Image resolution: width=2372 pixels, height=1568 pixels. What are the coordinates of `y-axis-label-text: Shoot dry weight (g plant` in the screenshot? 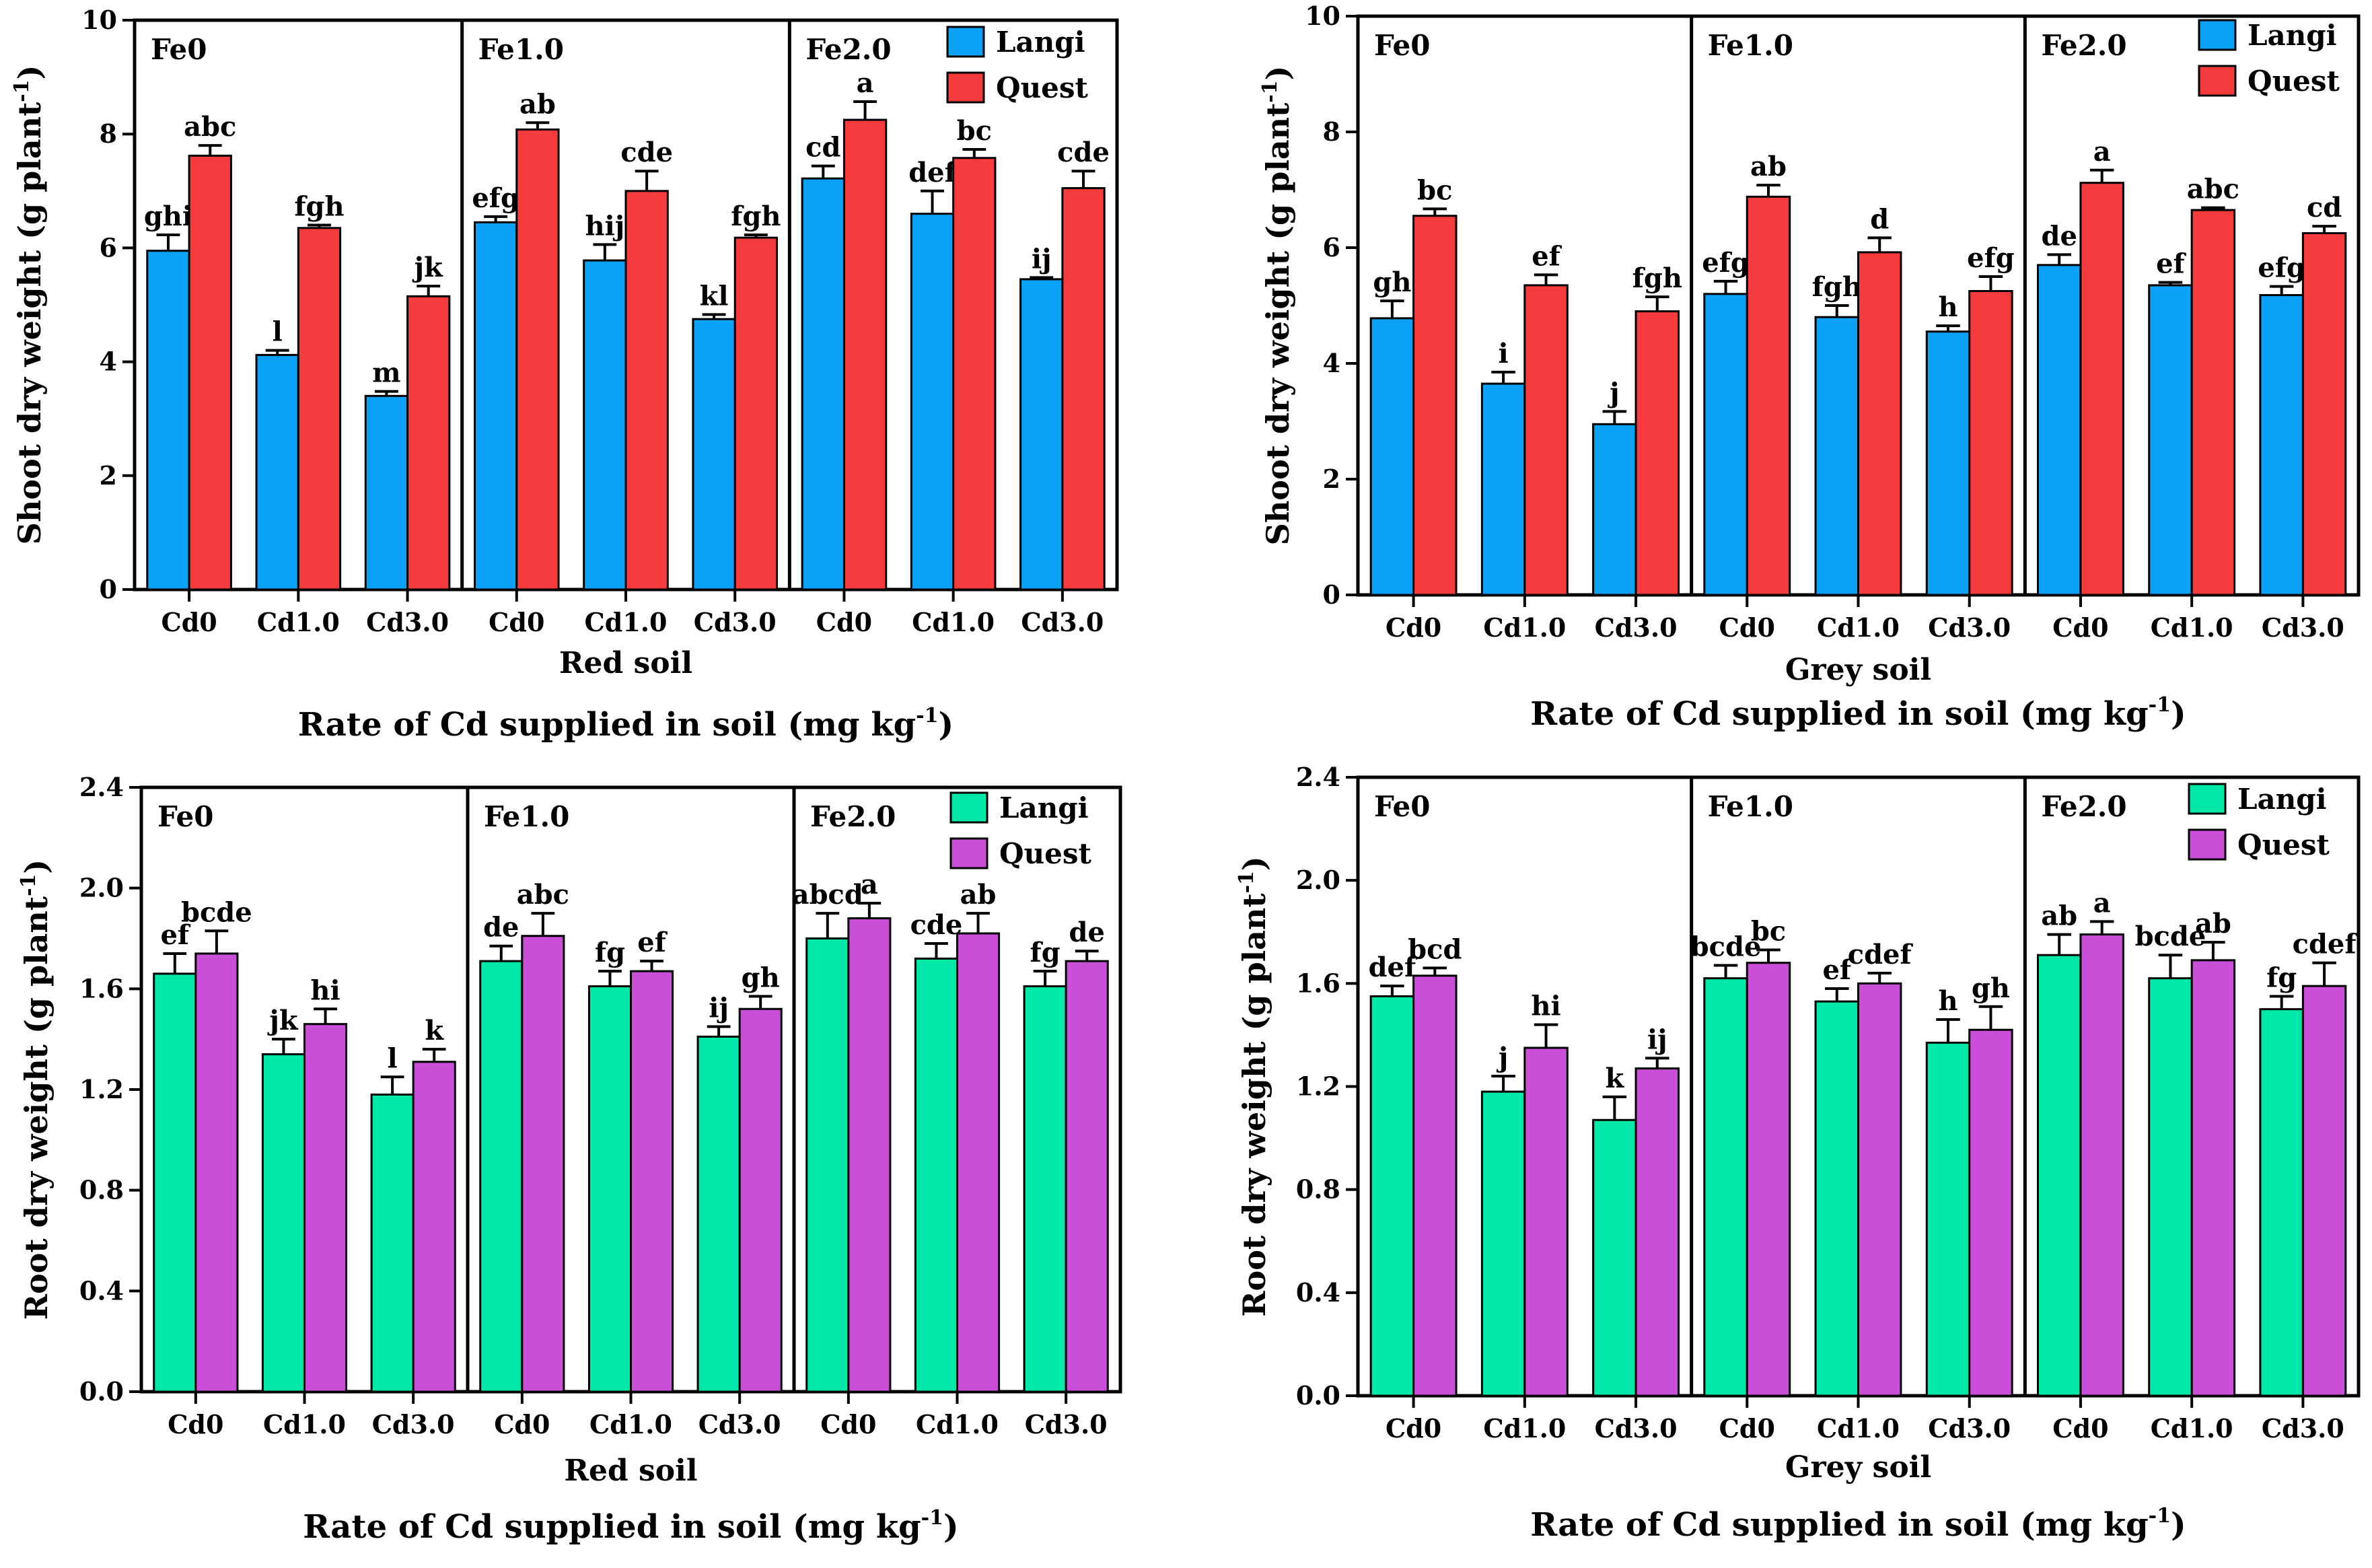 It's located at (30, 323).